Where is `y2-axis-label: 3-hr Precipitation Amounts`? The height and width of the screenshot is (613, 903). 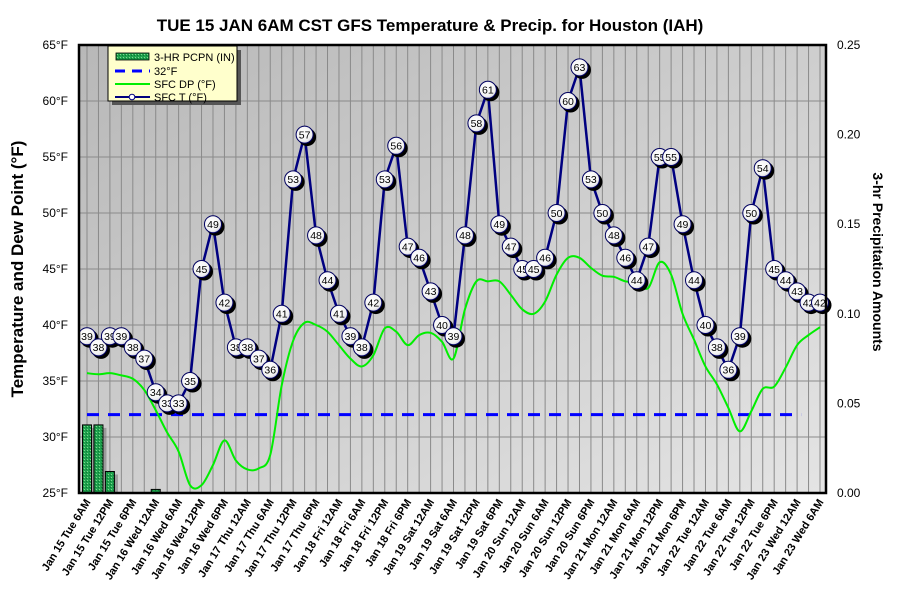 y2-axis-label: 3-hr Precipitation Amounts is located at coordinates (878, 261).